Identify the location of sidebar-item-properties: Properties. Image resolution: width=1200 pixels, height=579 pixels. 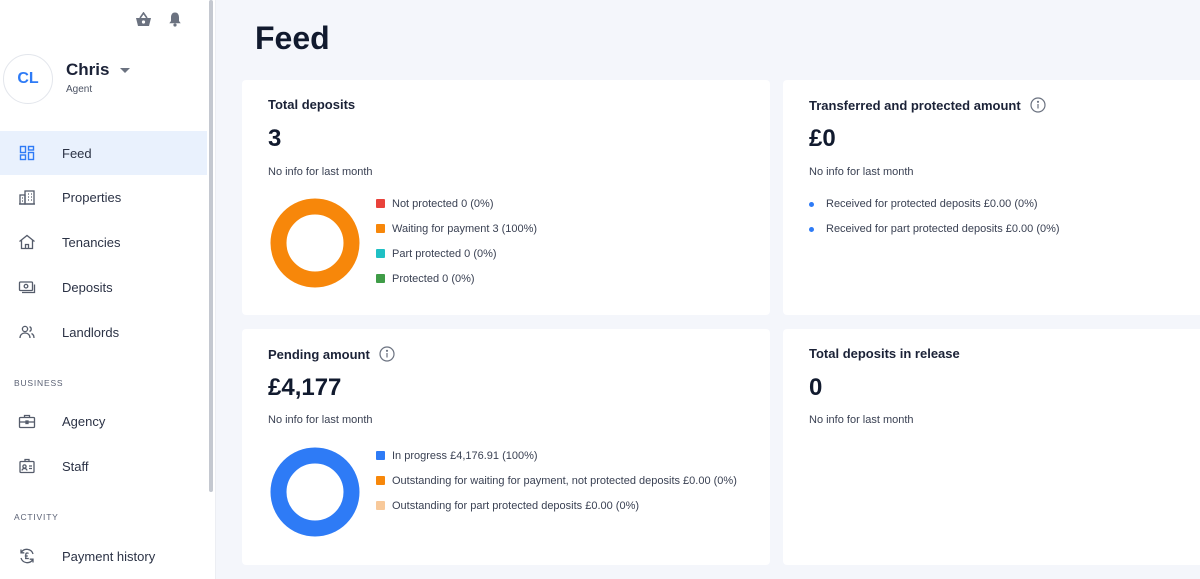
(103, 197).